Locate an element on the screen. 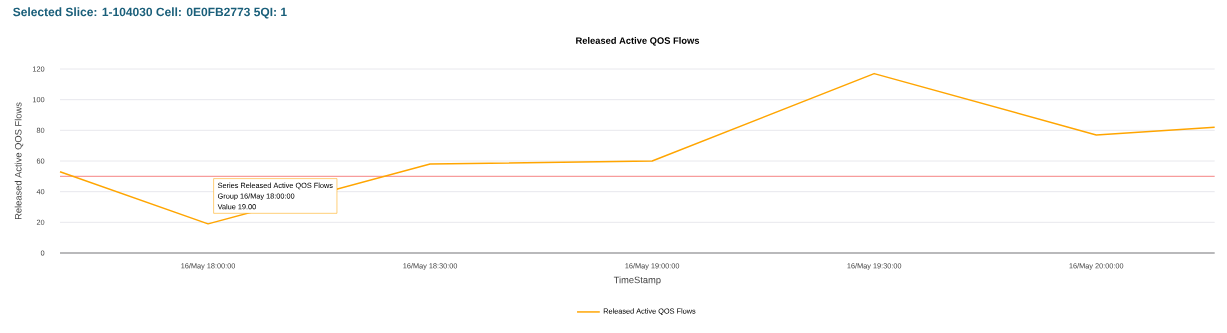  chart-title: Released Active QOS Flows is located at coordinates (638, 41).